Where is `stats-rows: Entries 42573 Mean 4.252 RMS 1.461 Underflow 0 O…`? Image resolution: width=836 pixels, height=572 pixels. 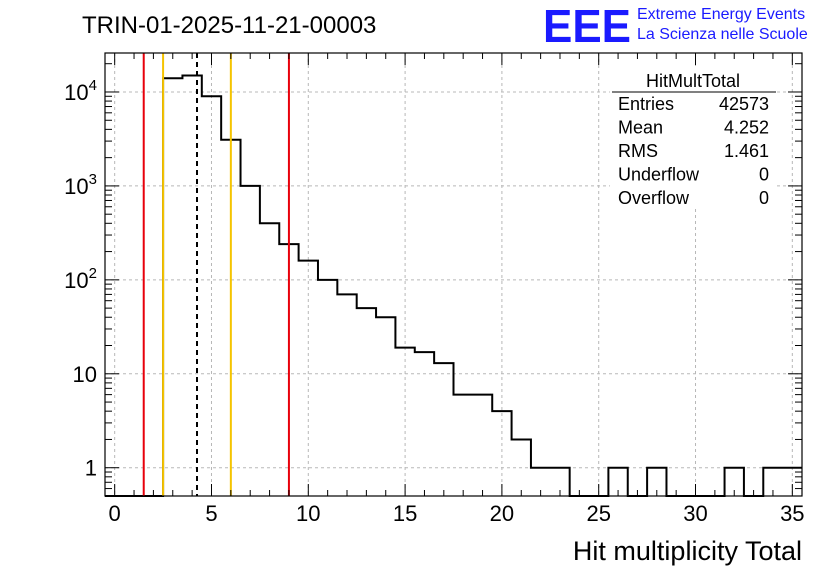
stats-rows: Entries 42573 Mean 4.252 RMS 1.461 Underflow 0 O… is located at coordinates (693, 151).